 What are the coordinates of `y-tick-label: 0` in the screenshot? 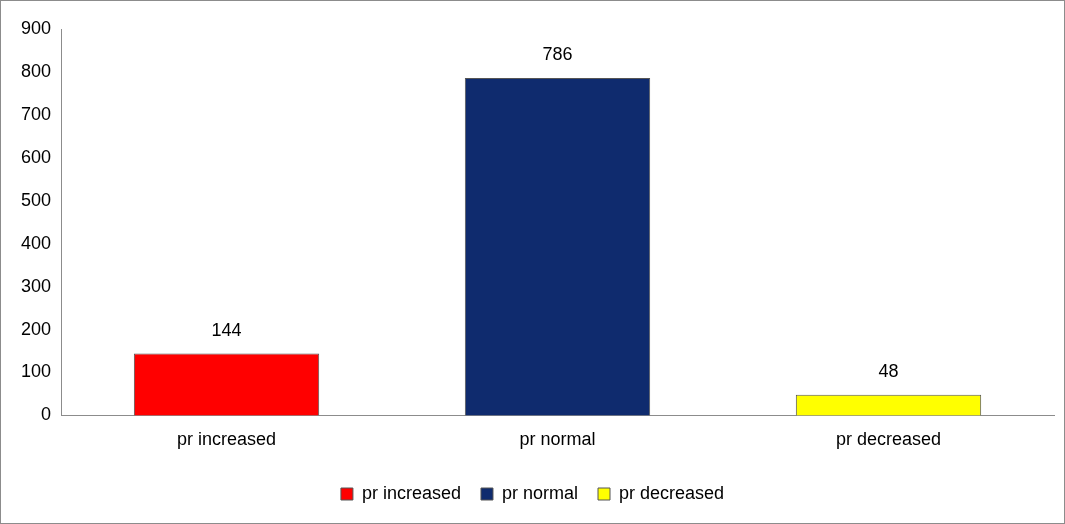 It's located at (46, 414).